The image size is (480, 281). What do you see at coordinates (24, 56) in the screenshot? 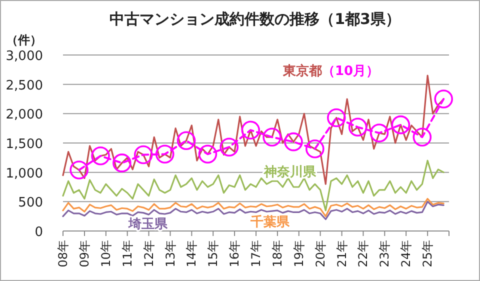
I see `y-tick-label: 3,000` at bounding box center [24, 56].